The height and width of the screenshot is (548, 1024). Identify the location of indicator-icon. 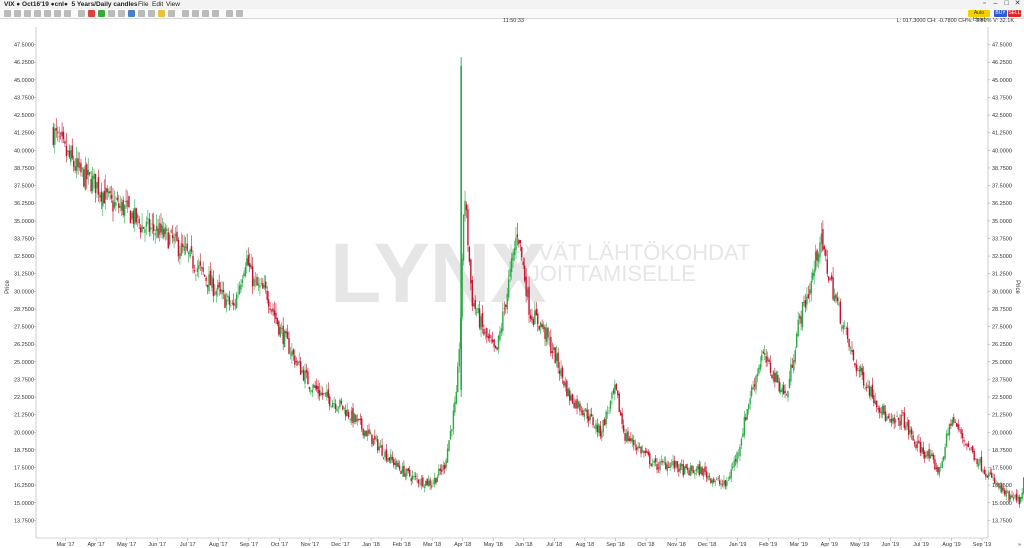
(67, 13).